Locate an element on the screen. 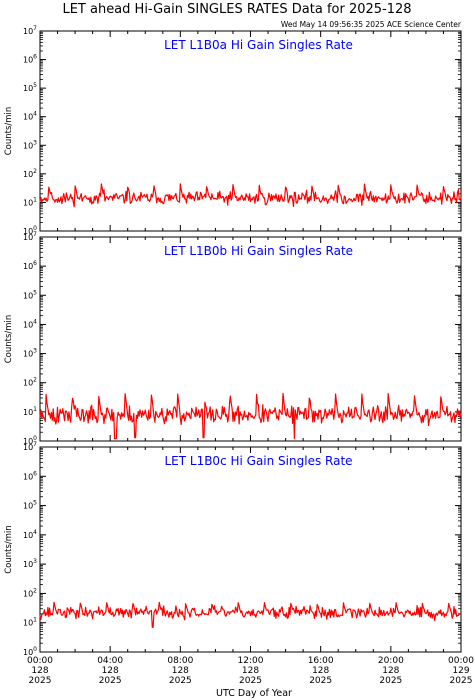  x-tick-time: 20:00 is located at coordinates (391, 661).